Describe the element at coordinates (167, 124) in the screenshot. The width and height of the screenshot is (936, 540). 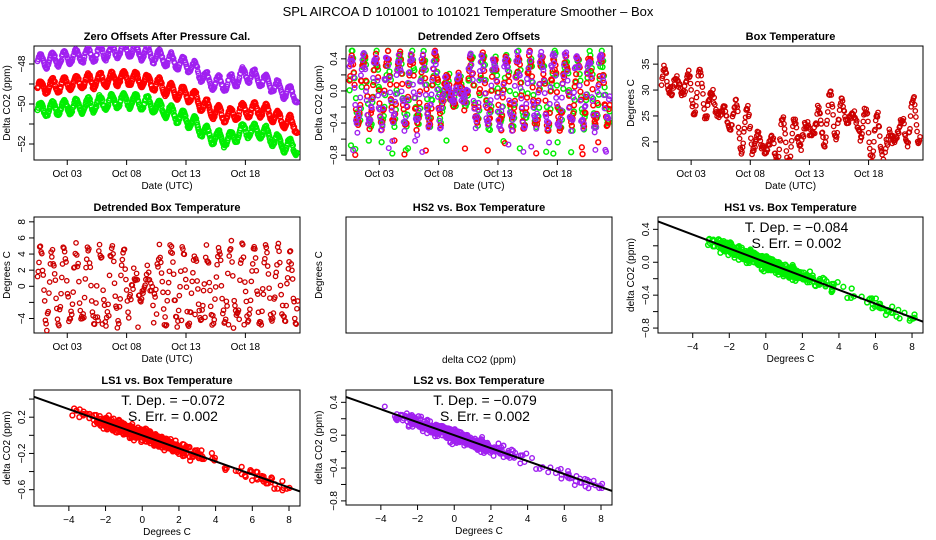
I see `series-HS1` at that location.